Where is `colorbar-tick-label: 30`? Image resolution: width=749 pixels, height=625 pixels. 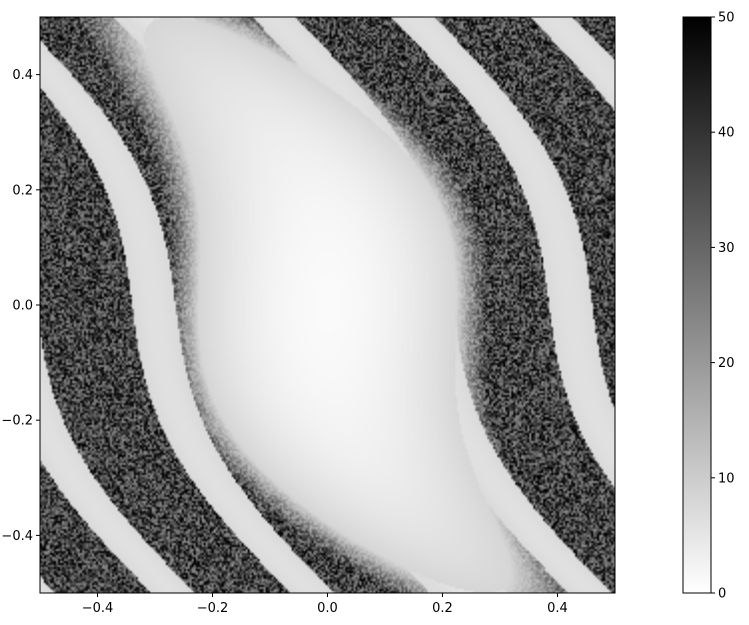 colorbar-tick-label: 30 is located at coordinates (726, 248).